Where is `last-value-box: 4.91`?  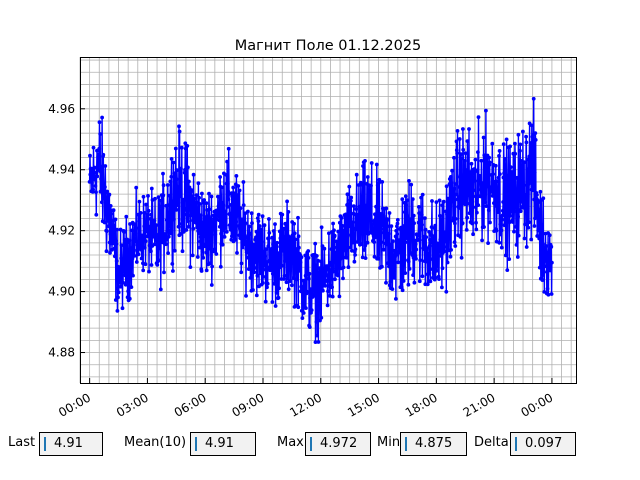 last-value-box: 4.91 is located at coordinates (71, 444).